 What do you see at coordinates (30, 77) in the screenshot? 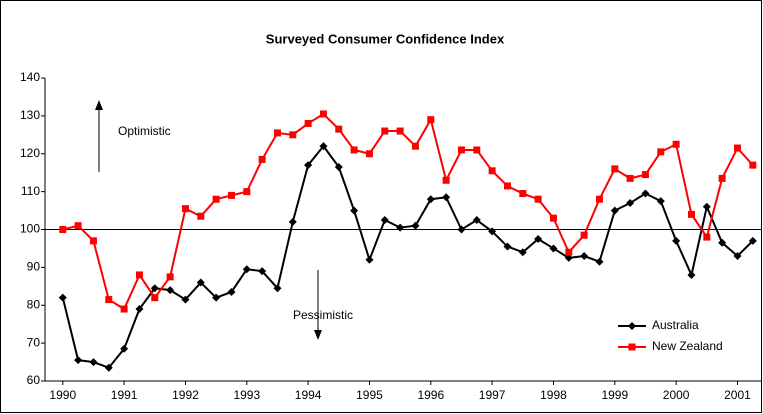
I see `y-tick-label: 140` at bounding box center [30, 77].